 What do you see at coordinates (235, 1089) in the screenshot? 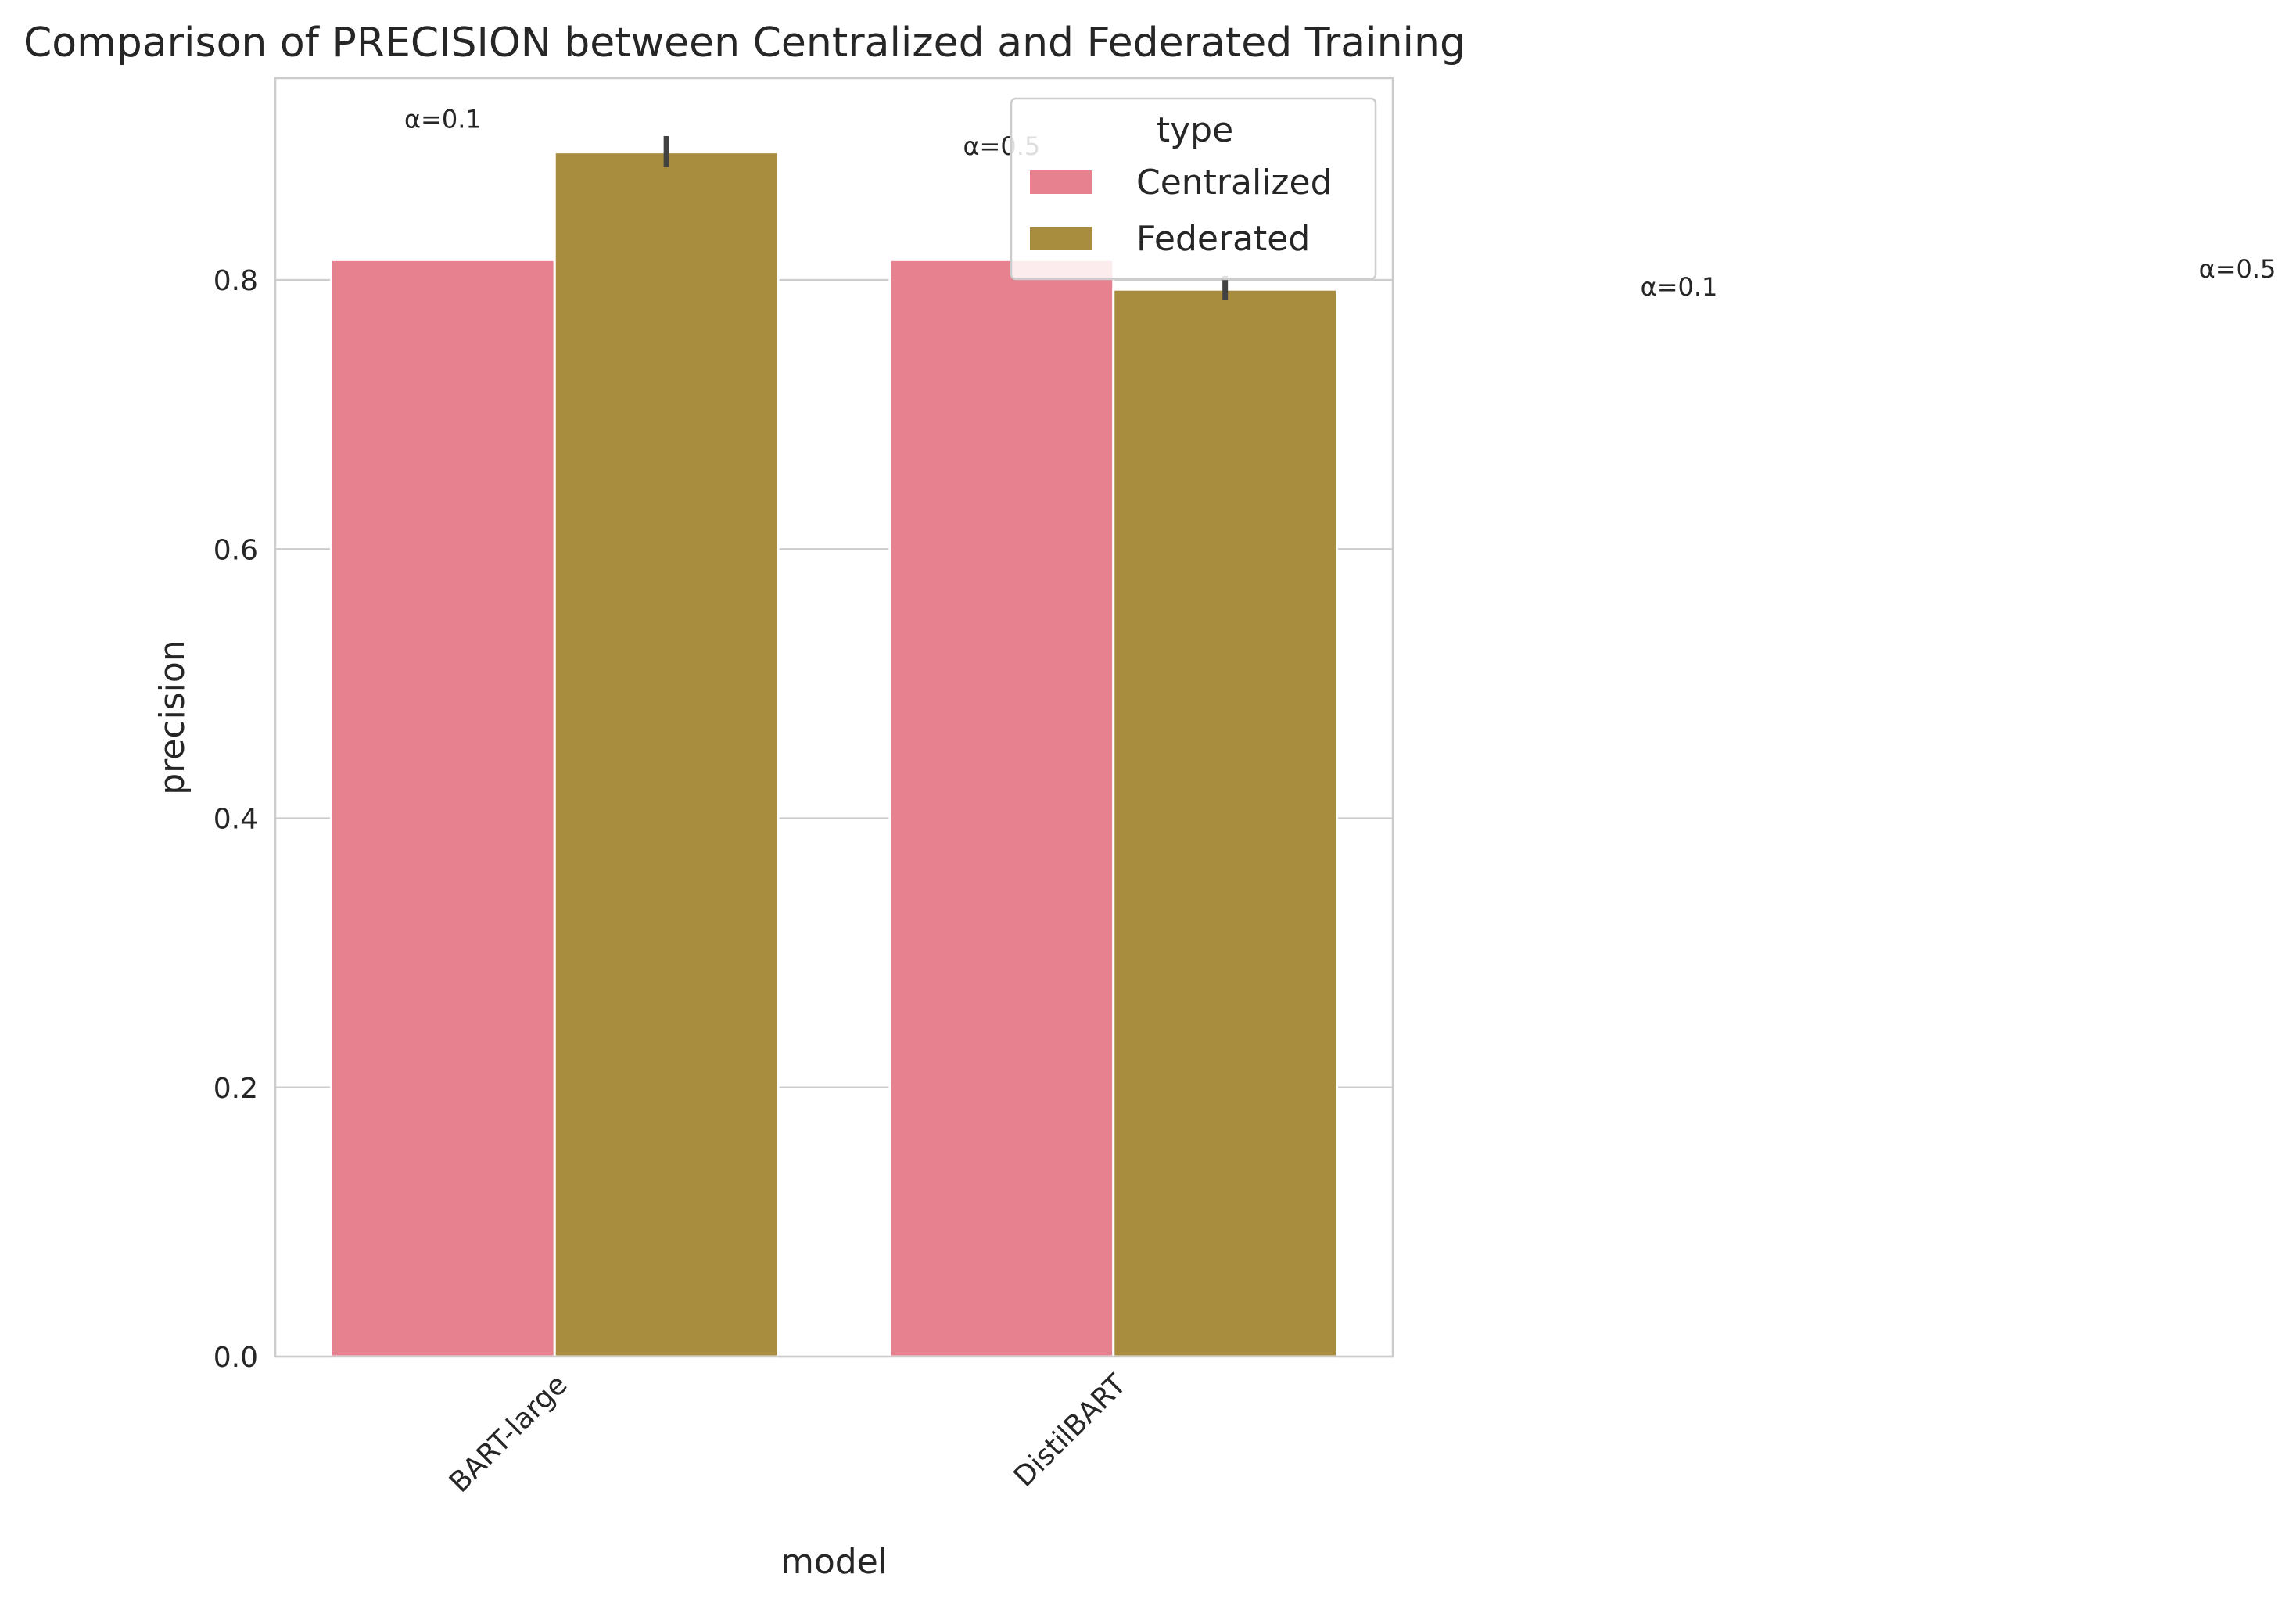
I see `y-tick-label: 0.2` at bounding box center [235, 1089].